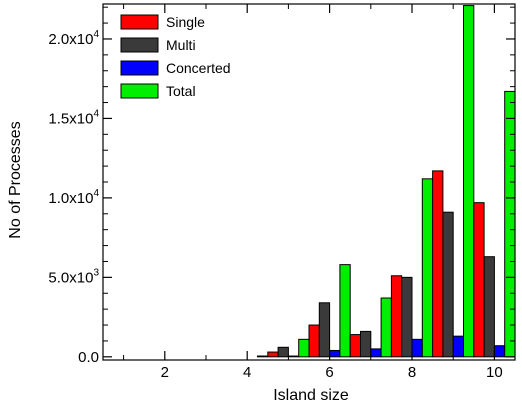 The height and width of the screenshot is (404, 522). Describe the element at coordinates (15, 179) in the screenshot. I see `y-axis-label: No of Processes` at that location.